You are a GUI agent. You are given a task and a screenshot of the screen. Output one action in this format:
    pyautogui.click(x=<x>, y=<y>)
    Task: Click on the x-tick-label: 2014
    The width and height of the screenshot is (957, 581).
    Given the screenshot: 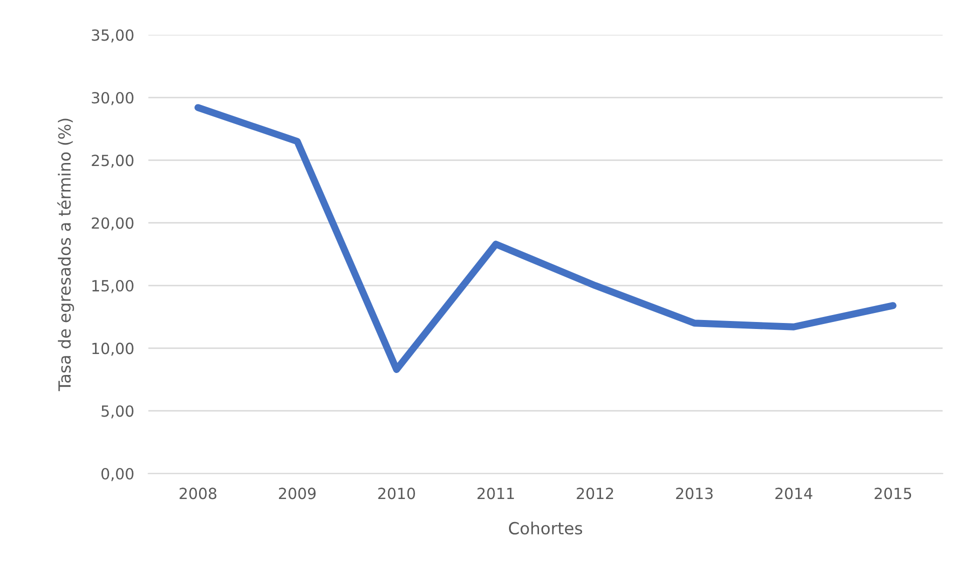 What is the action you would take?
    pyautogui.click(x=793, y=494)
    